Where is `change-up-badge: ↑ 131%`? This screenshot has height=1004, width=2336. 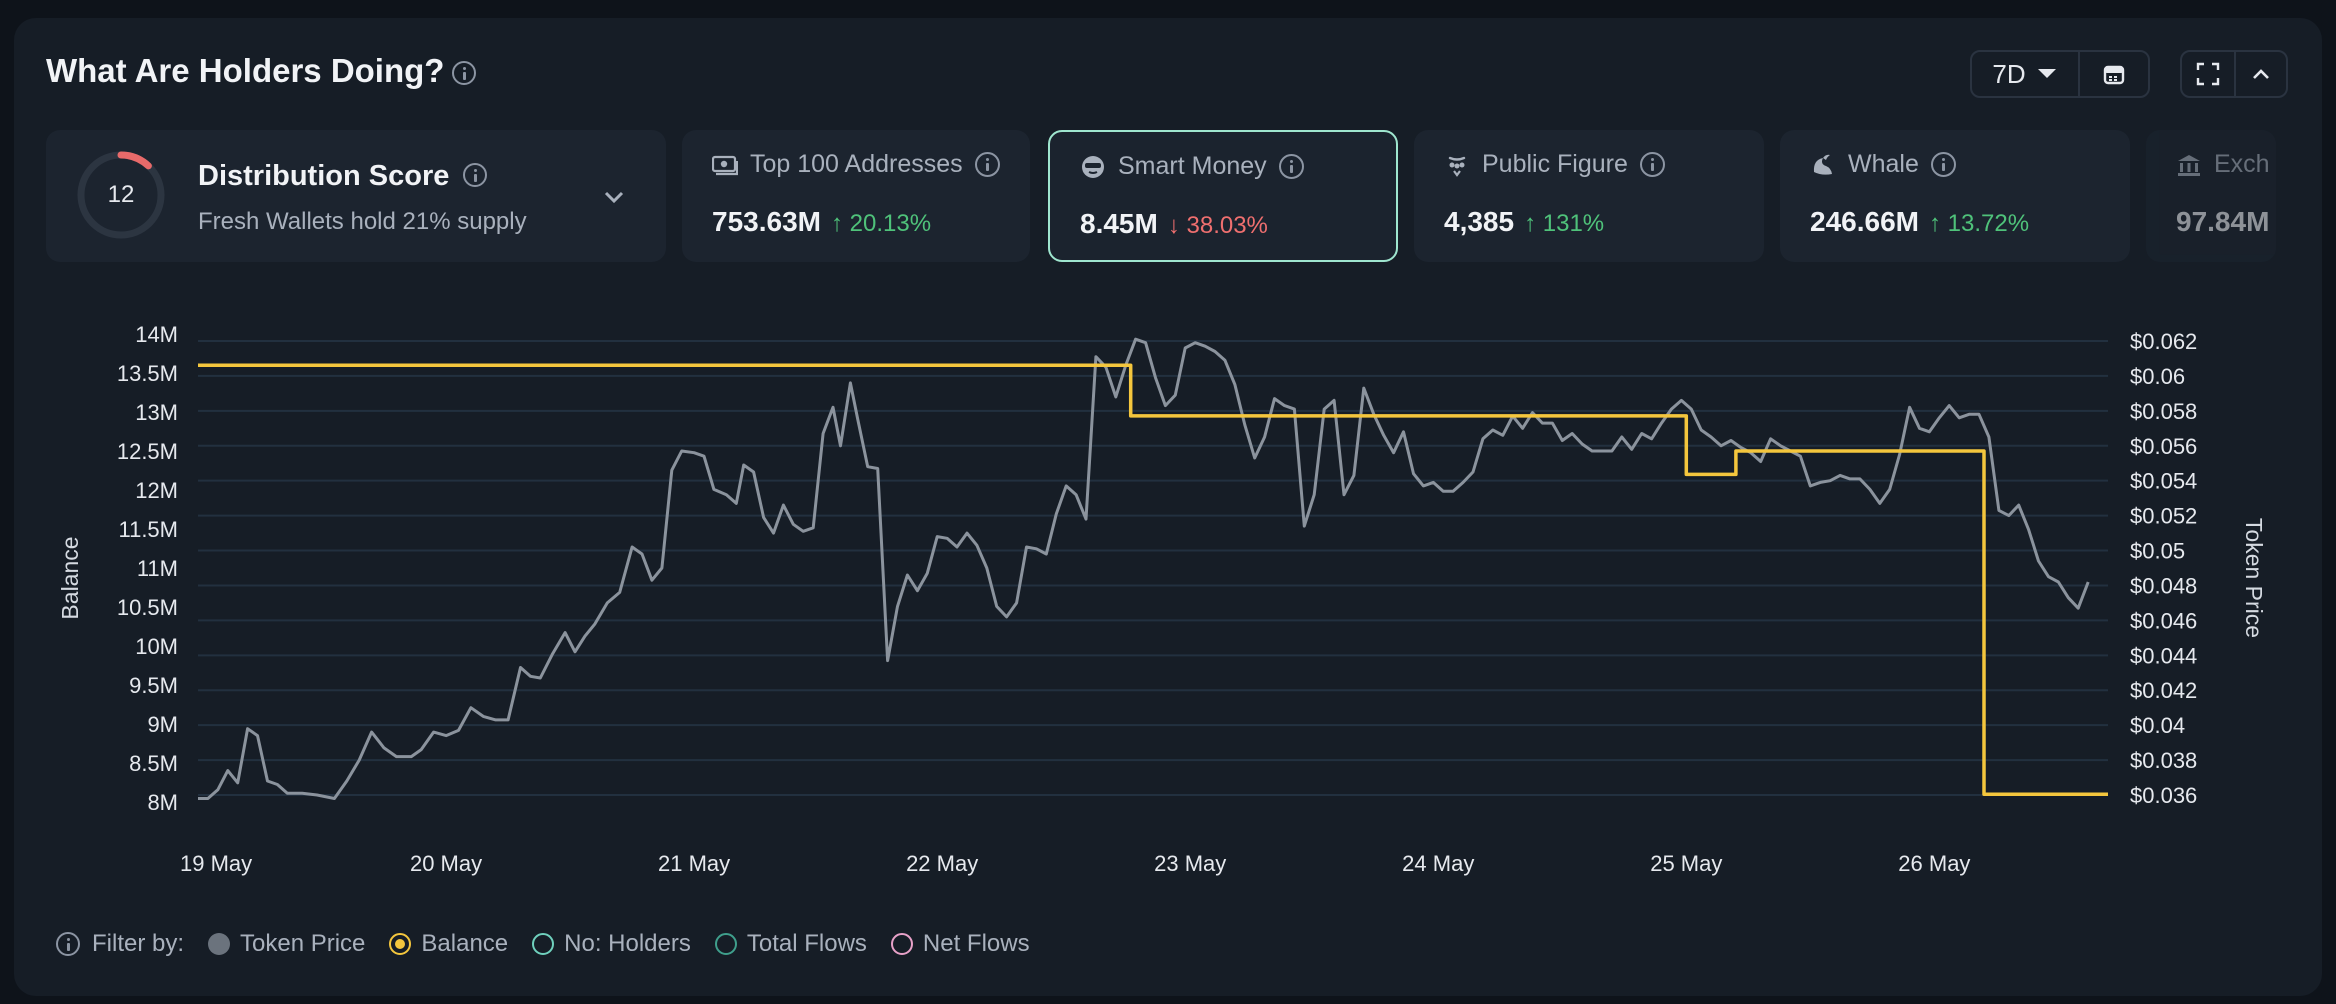
change-up-badge: ↑ 131% is located at coordinates (1564, 223).